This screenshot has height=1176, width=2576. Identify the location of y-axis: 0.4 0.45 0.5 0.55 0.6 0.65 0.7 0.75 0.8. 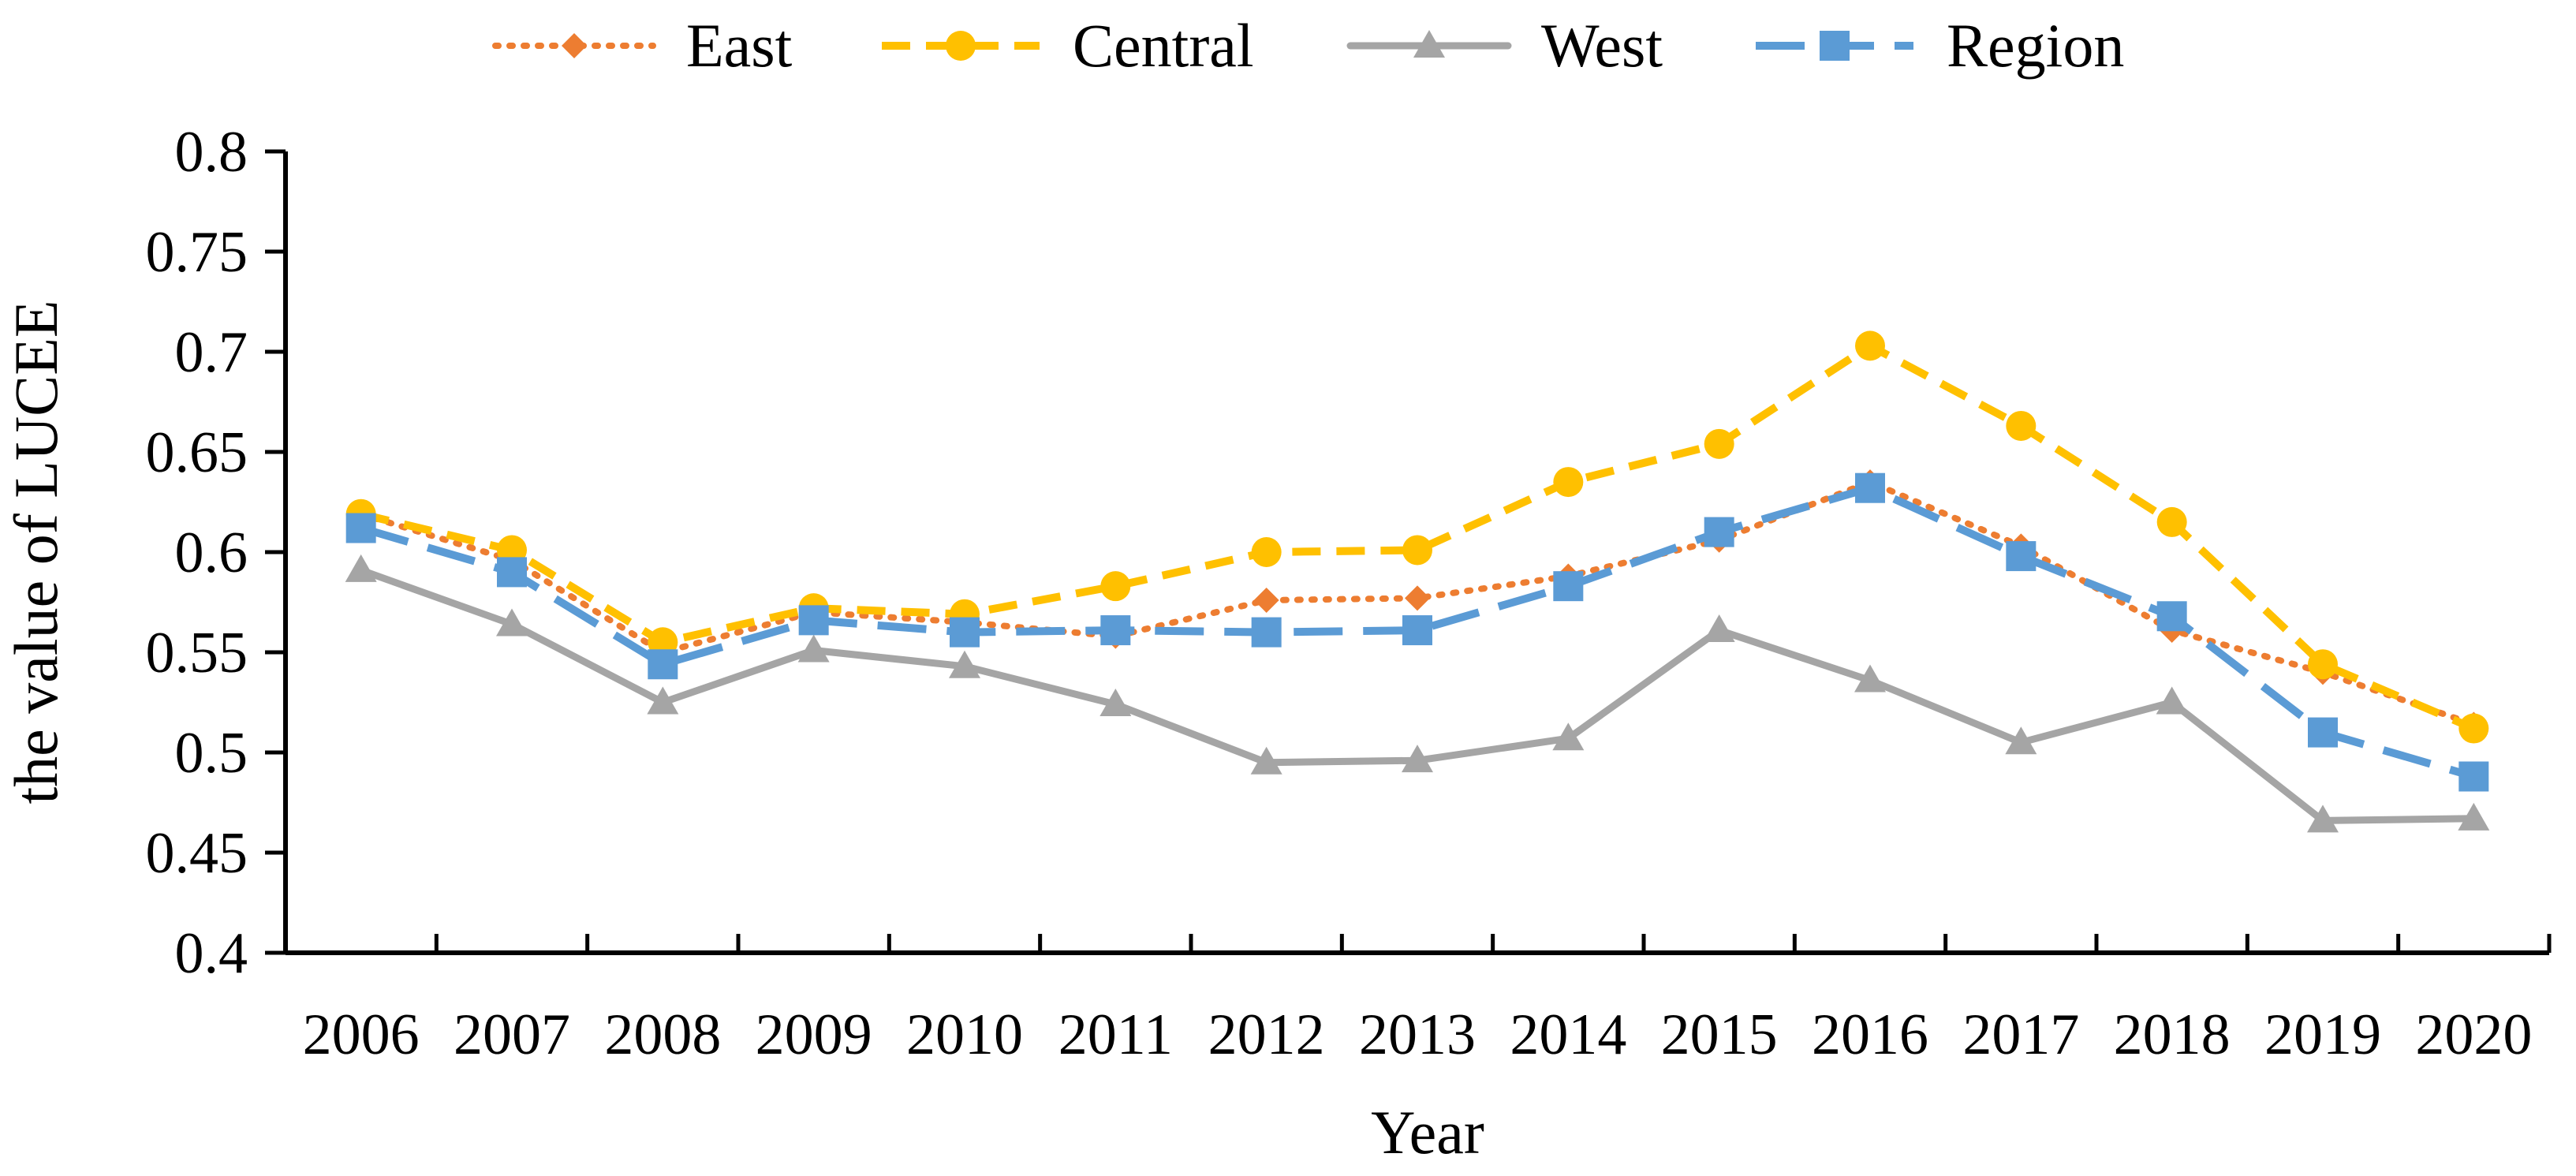
(217, 553).